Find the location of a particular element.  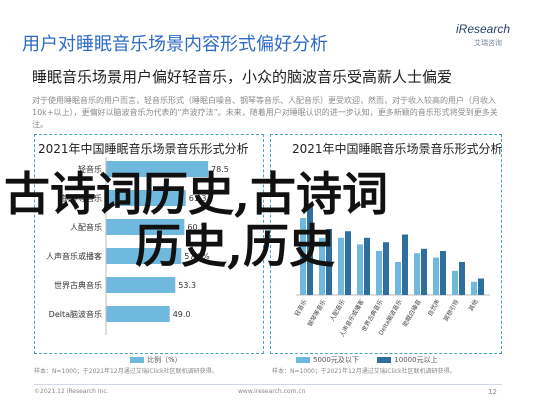

value-label: 78.5 is located at coordinates (220, 169).